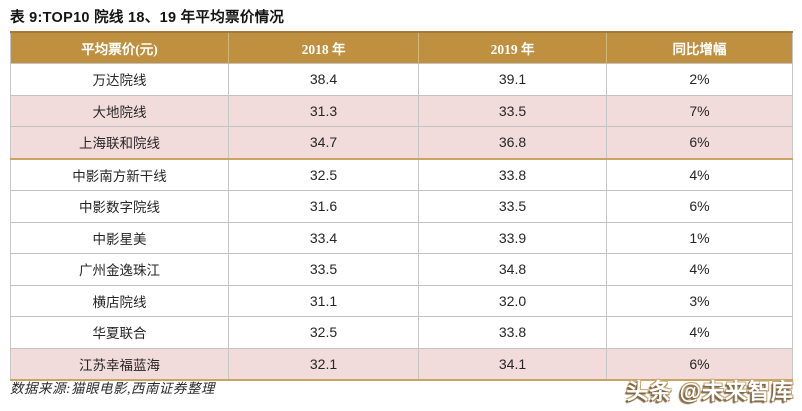 The height and width of the screenshot is (411, 802). What do you see at coordinates (119, 269) in the screenshot?
I see `cell-cinema-name: 广州金逸珠江` at bounding box center [119, 269].